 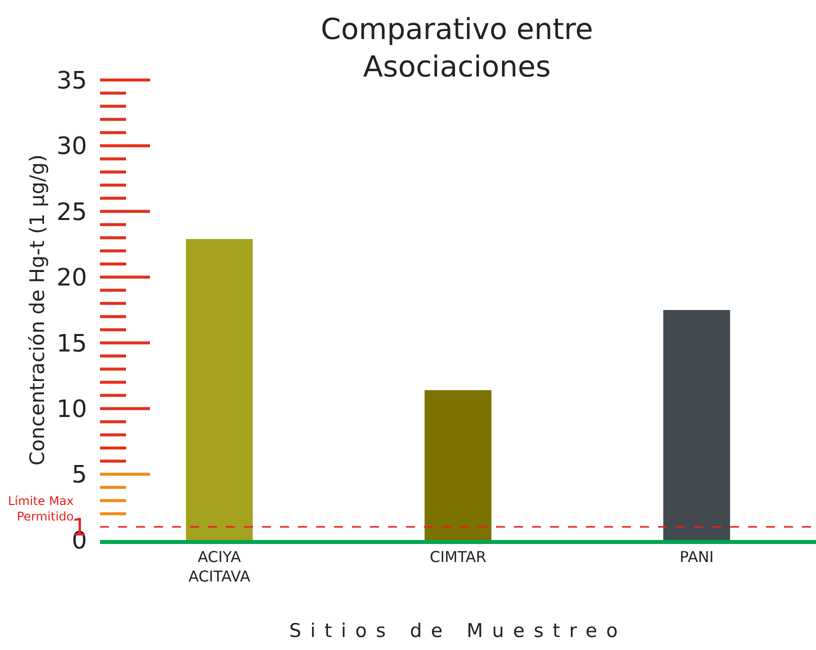 What do you see at coordinates (457, 48) in the screenshot?
I see `chart-title: Comparativo entre Asociaciones` at bounding box center [457, 48].